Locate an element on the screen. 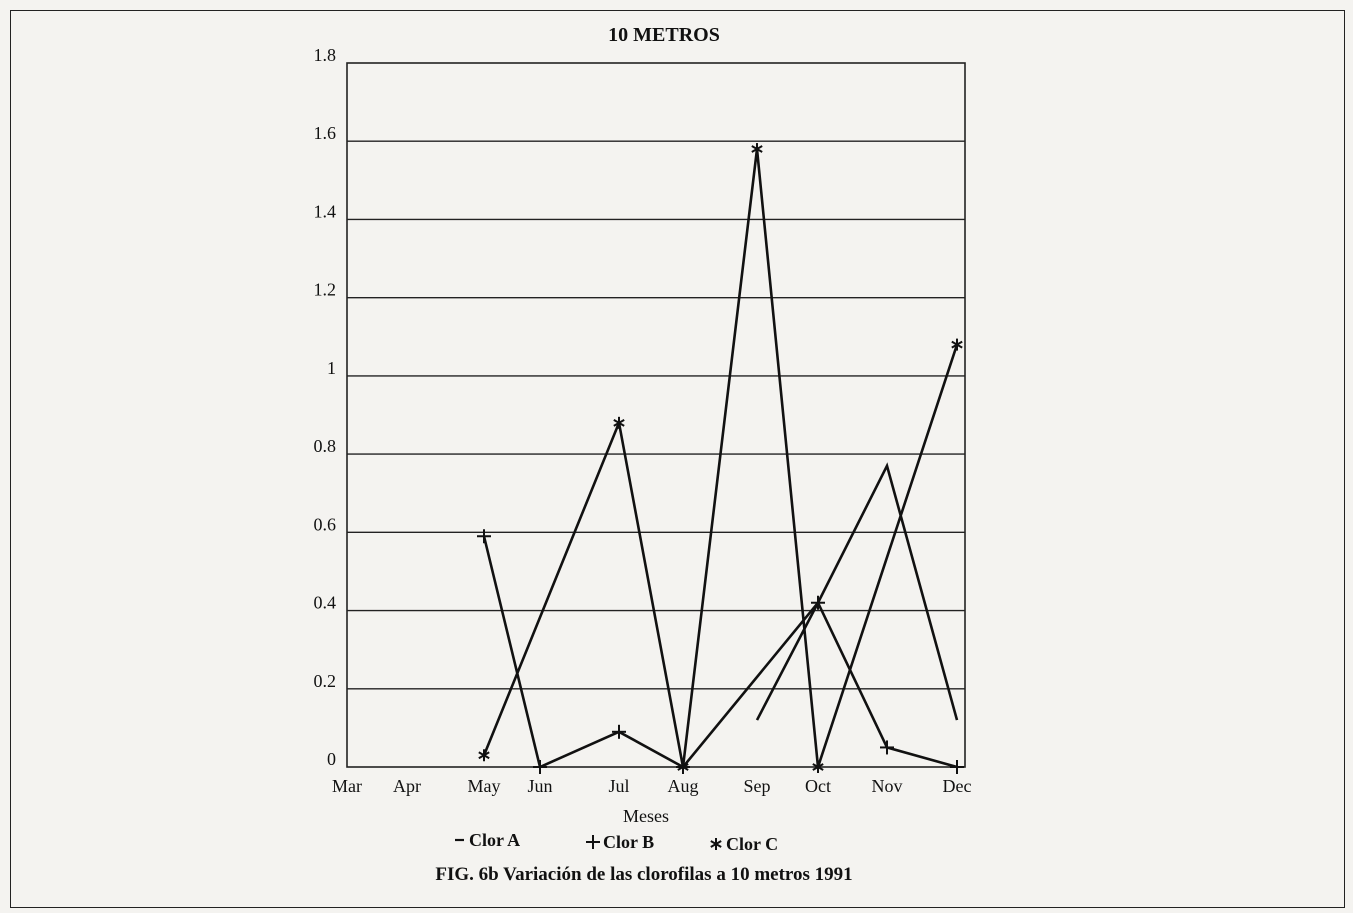 The image size is (1353, 913). legend-item: Clor A is located at coordinates (487, 840).